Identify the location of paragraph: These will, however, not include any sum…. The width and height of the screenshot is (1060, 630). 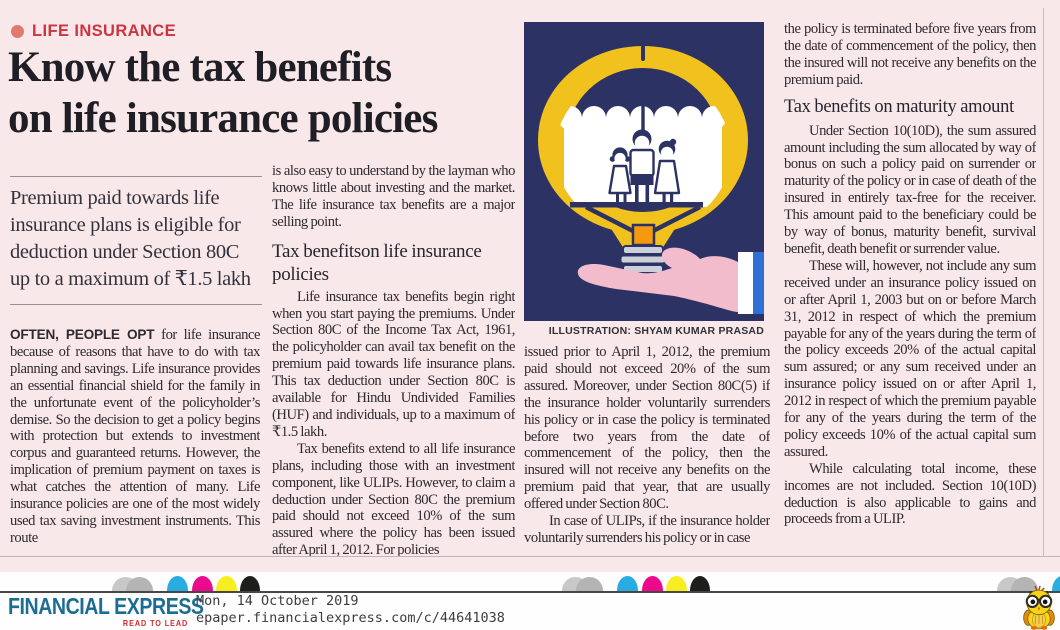
(910, 358).